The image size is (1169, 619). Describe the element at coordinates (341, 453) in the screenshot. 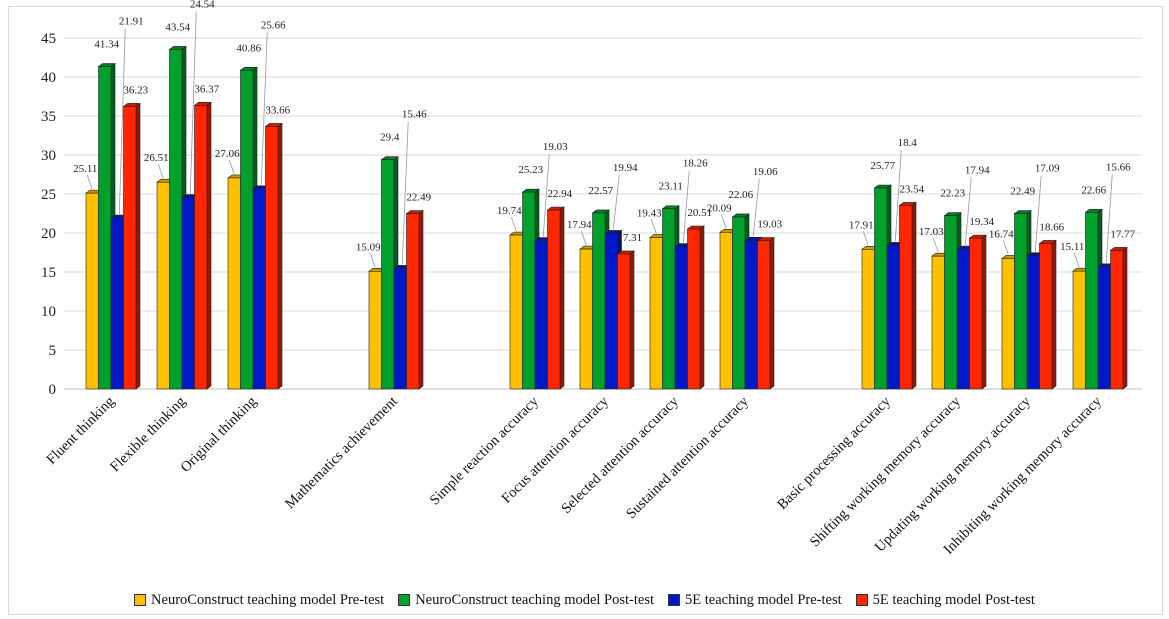

I see `x-tick-label: Mathematics achievement` at that location.